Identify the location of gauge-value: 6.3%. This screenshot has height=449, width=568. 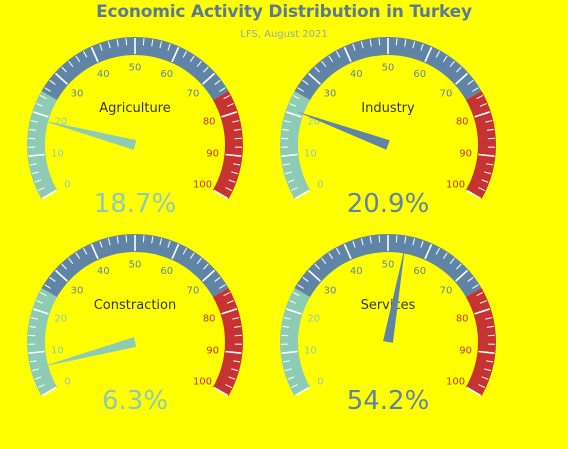
(135, 401).